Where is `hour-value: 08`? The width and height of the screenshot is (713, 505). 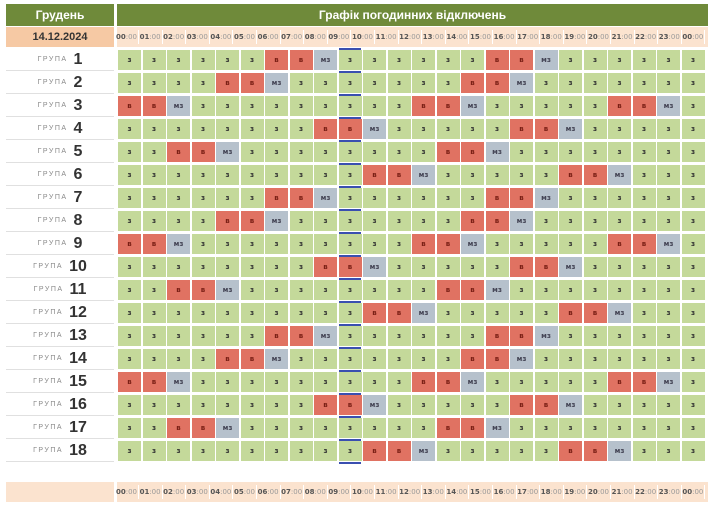 hour-value: 08 is located at coordinates (309, 492).